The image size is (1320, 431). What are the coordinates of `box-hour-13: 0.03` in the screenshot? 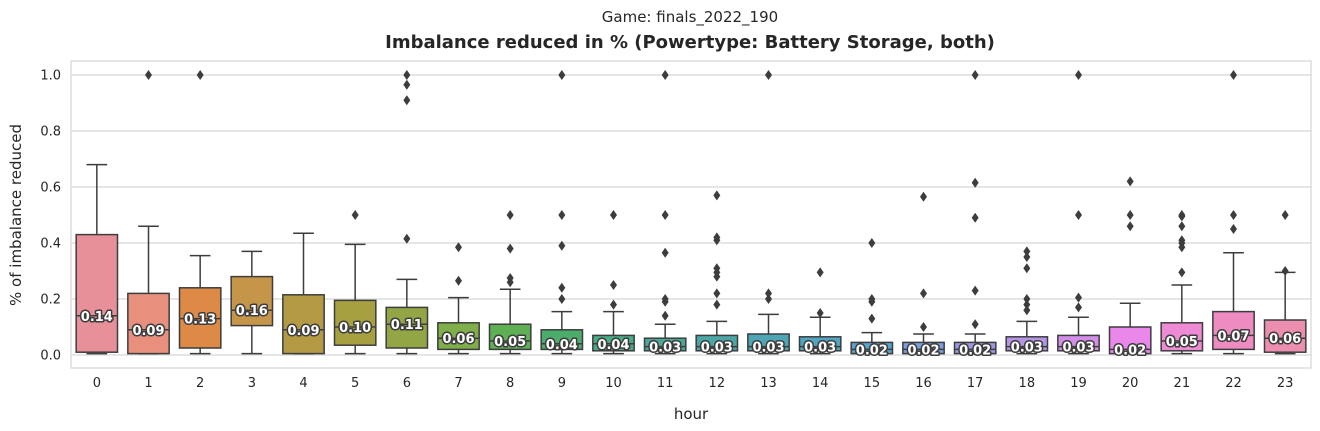 It's located at (768, 213).